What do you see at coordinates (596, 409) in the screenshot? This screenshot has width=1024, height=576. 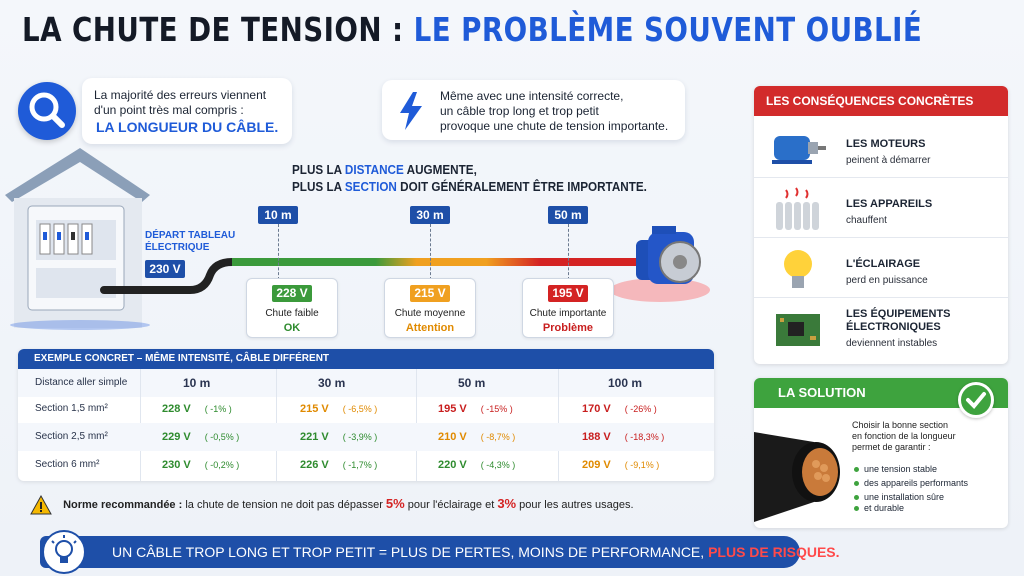 I see `cell-value: 170 V` at bounding box center [596, 409].